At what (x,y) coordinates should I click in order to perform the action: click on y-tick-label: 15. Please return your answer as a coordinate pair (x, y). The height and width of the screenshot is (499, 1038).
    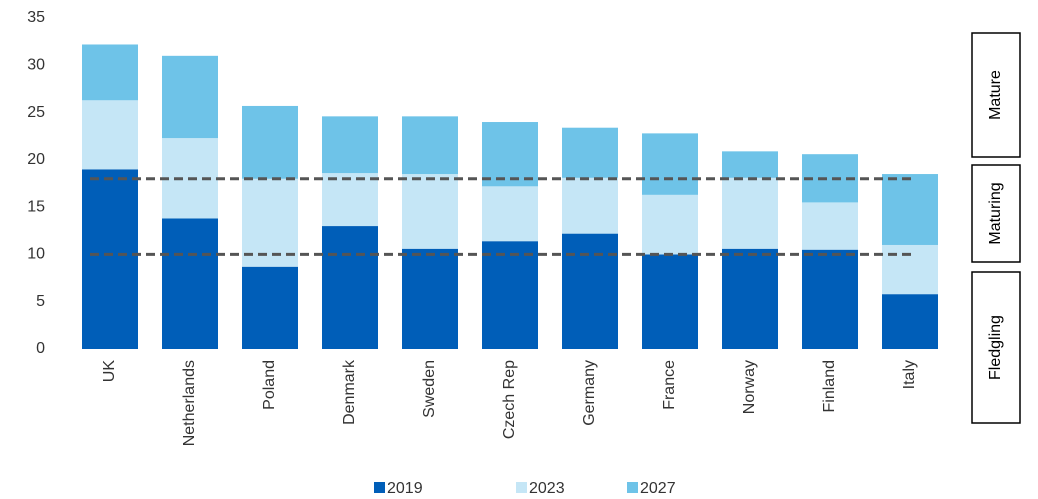
    Looking at the image, I should click on (36, 206).